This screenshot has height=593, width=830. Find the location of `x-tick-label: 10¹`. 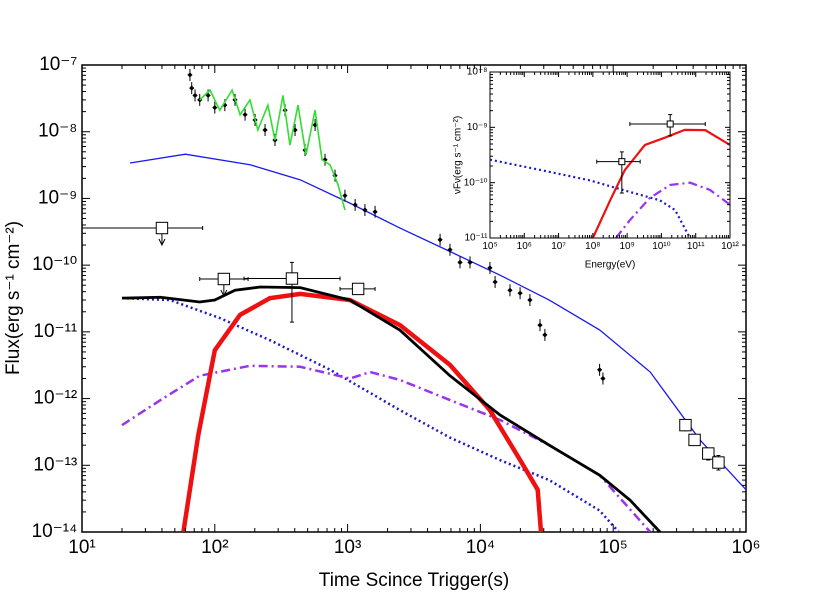

x-tick-label: 10¹ is located at coordinates (81, 547).